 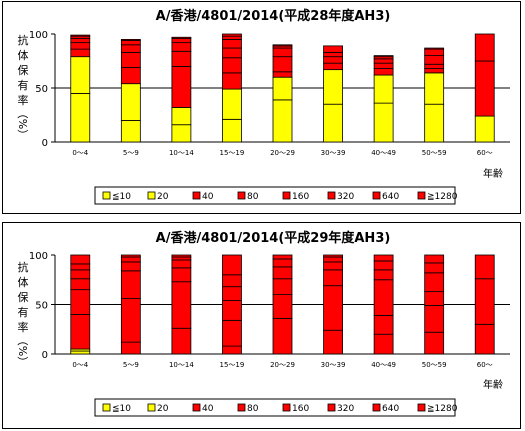 I want to click on y-label-char: （%）, so click(x=22, y=124).